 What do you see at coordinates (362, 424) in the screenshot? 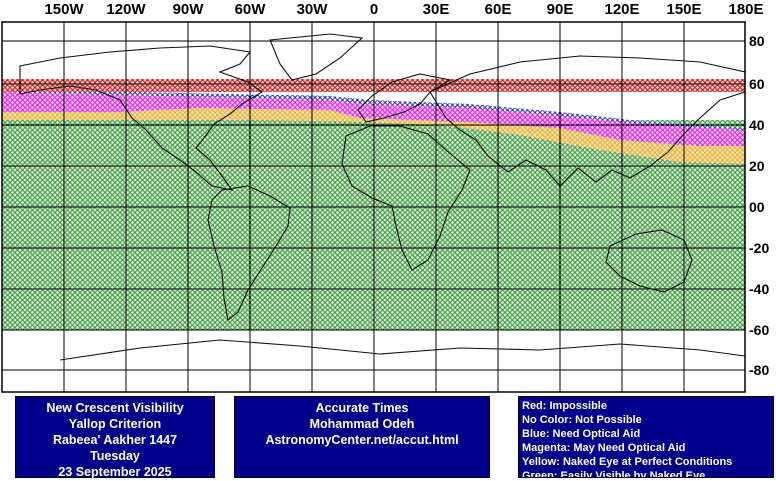
I see `credits-author: Mohammad Odeh` at bounding box center [362, 424].